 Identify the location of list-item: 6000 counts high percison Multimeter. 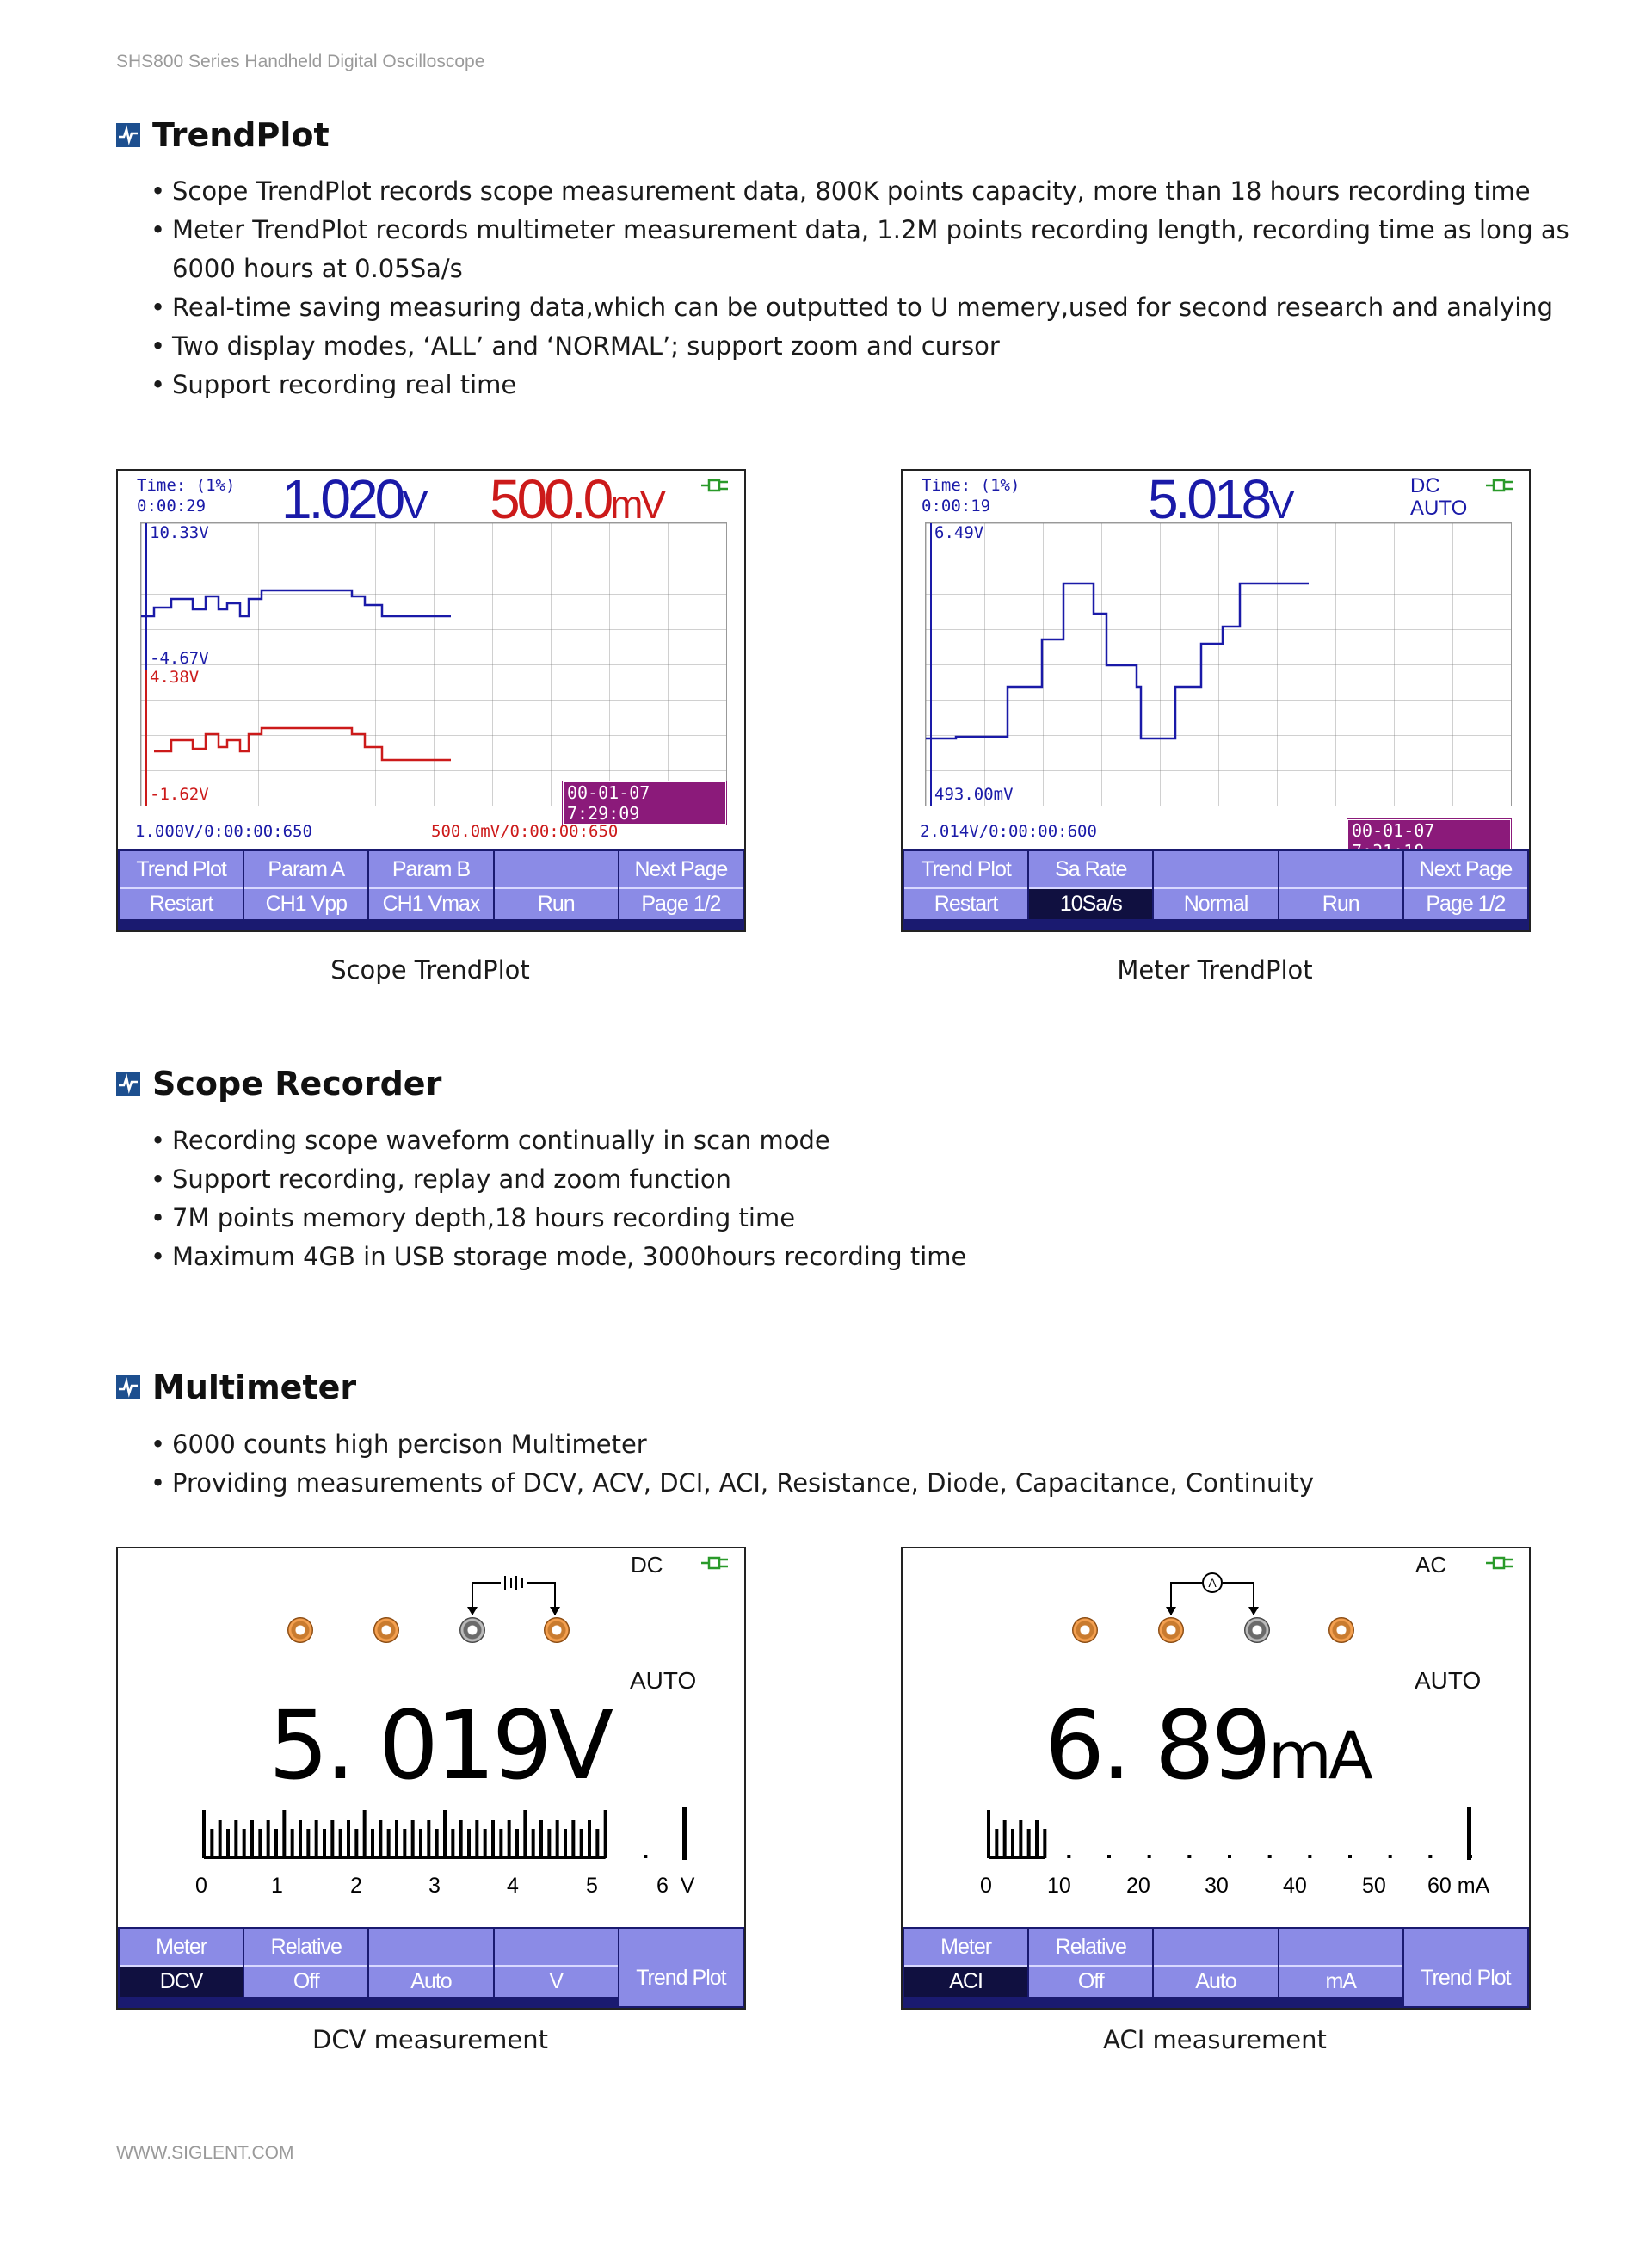
(732, 1444).